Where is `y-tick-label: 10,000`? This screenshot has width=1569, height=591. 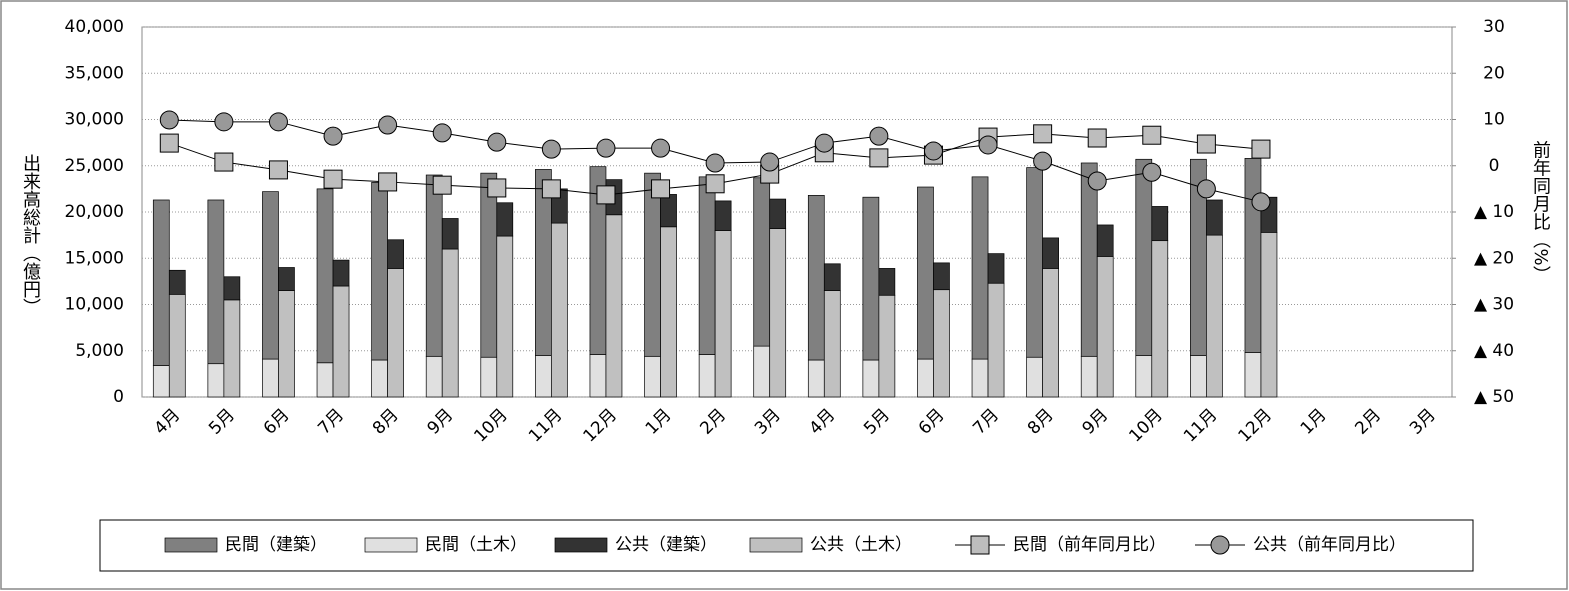
y-tick-label: 10,000 is located at coordinates (94, 305).